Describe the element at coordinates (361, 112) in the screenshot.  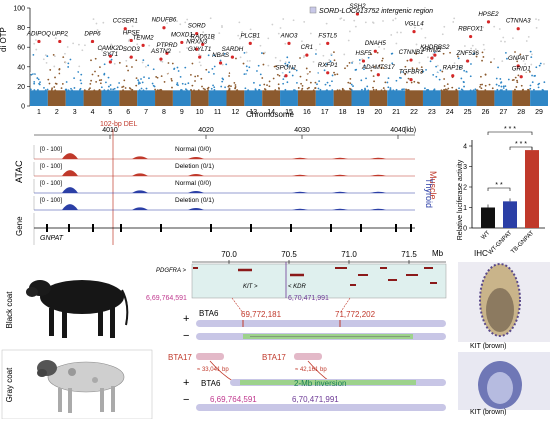
I see `chromosome-label: 19` at that location.